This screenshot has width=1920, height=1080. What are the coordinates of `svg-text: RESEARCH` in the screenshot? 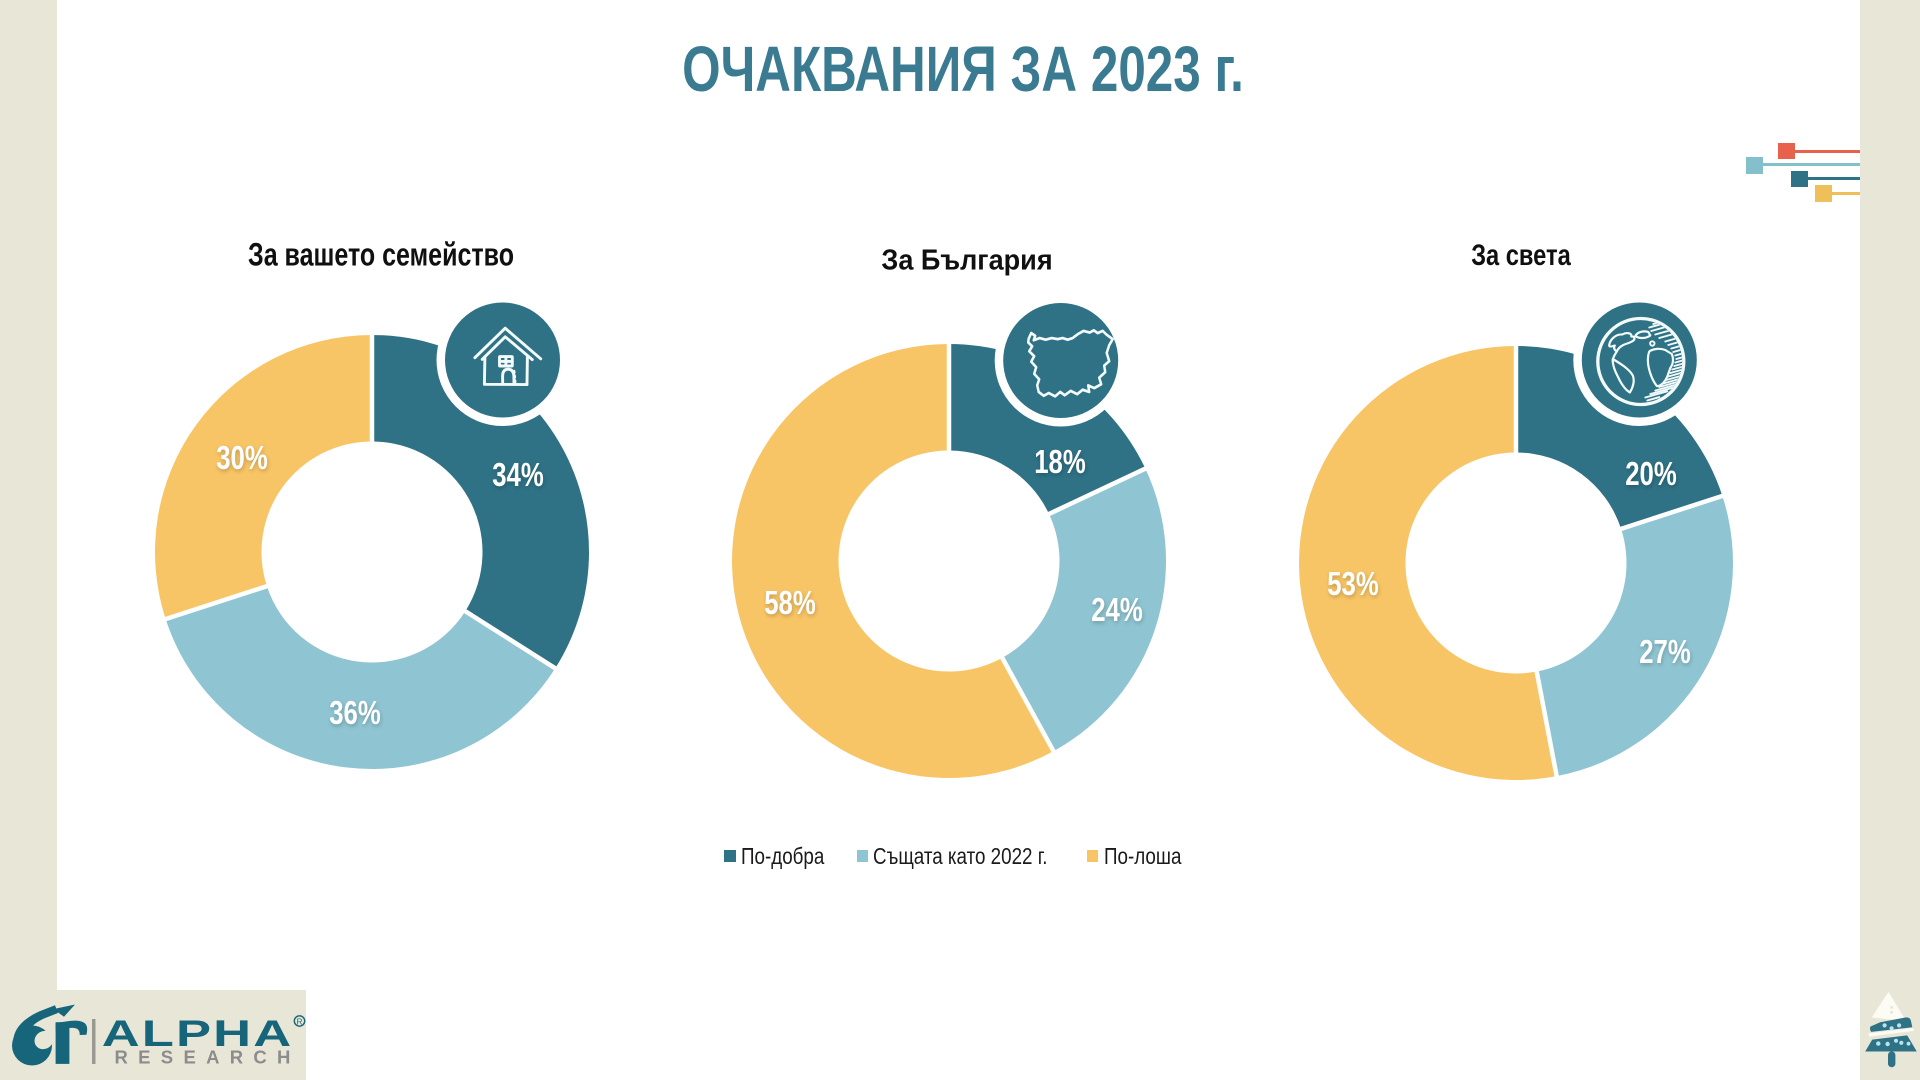 It's located at (208, 1056).